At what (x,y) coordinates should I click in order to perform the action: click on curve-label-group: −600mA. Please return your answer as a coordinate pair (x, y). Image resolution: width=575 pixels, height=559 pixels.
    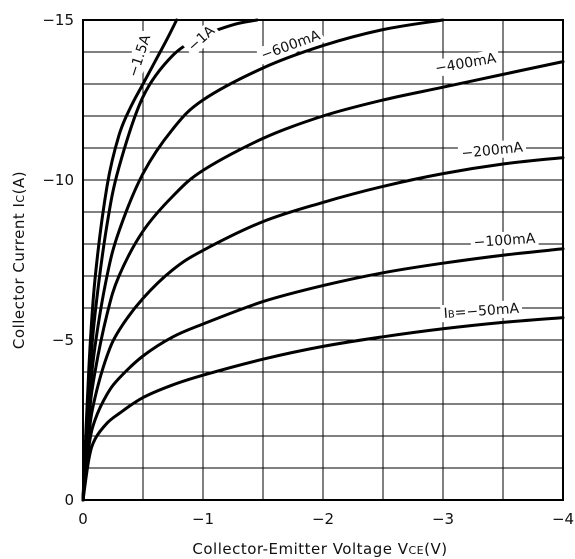
    Looking at the image, I should click on (290, 45).